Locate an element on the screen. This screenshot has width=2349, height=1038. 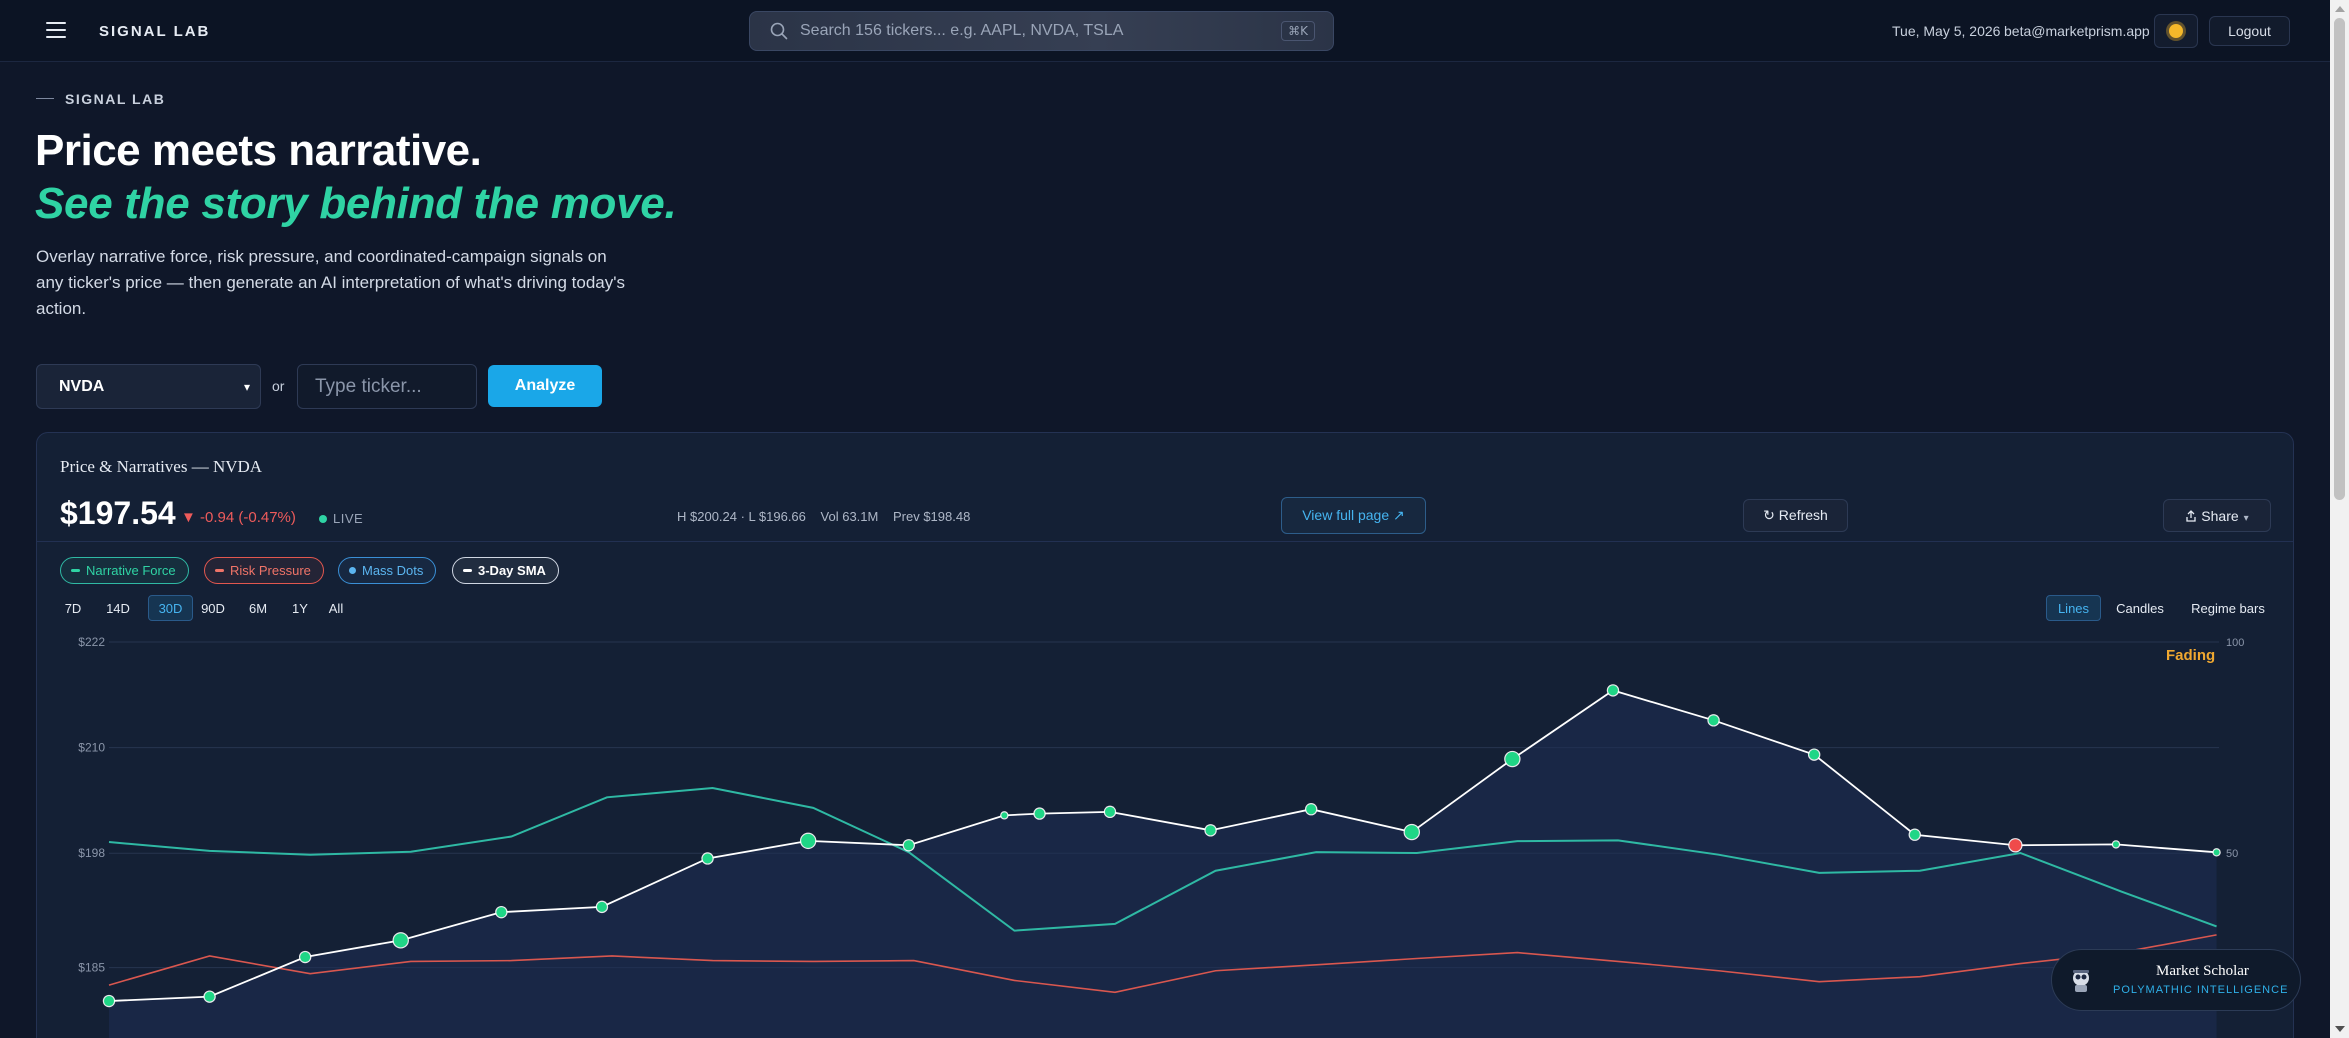
search-icon is located at coordinates (779, 31).